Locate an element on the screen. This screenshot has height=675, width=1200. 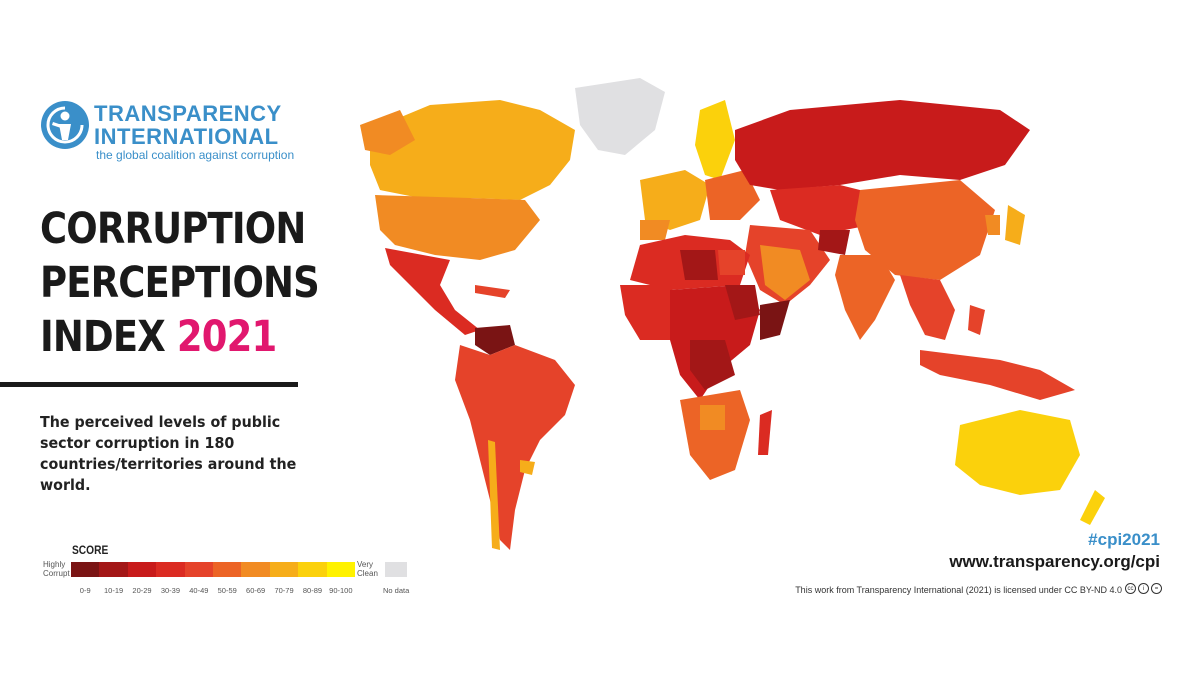
region-venezuela is located at coordinates (495, 340).